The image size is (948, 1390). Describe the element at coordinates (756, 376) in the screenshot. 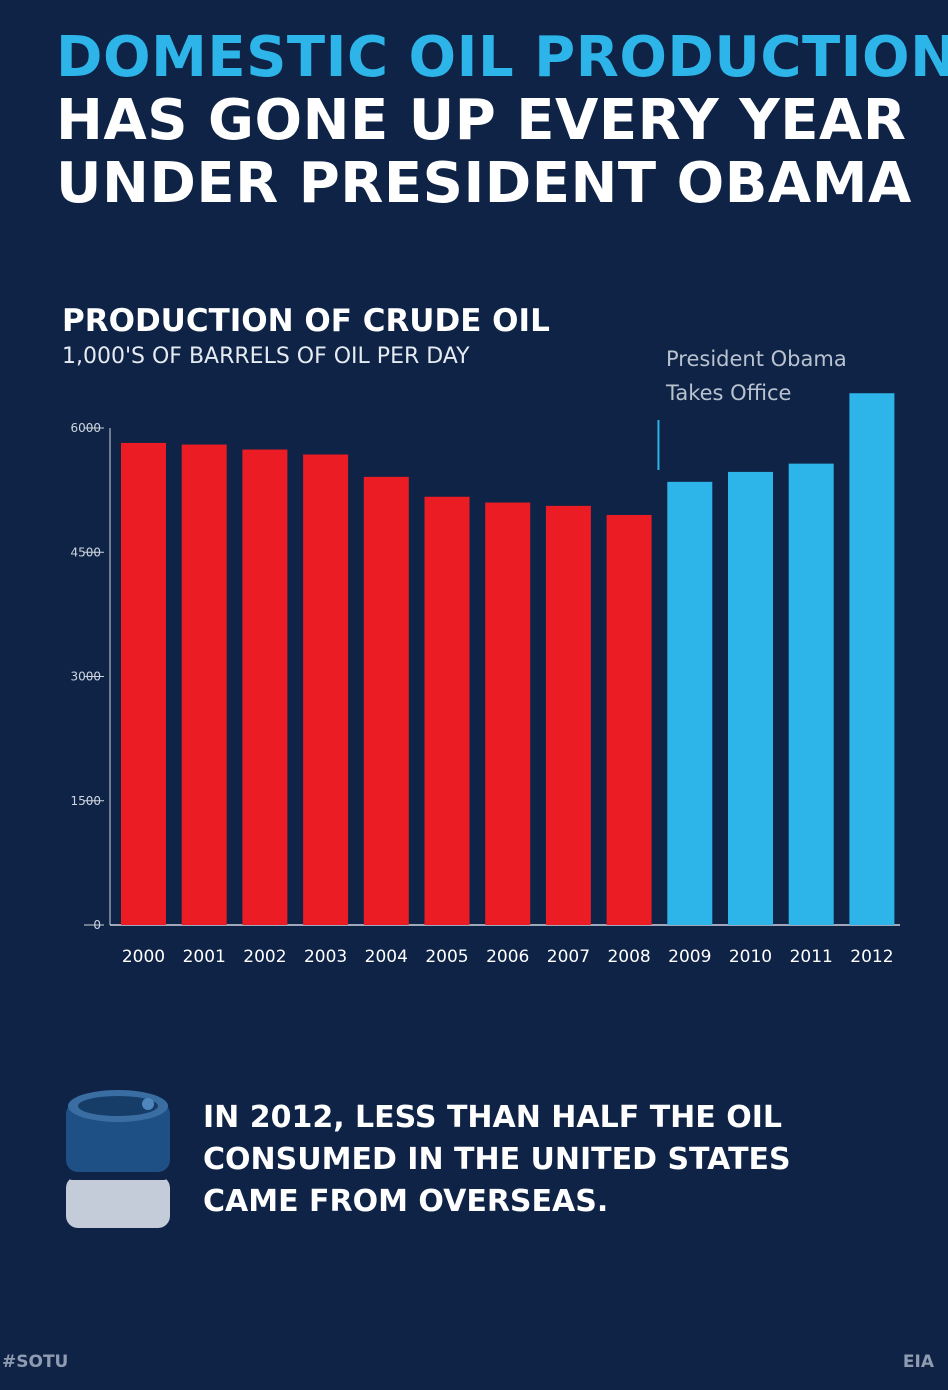

I see `obama-annotation: President Obama Takes Office` at that location.